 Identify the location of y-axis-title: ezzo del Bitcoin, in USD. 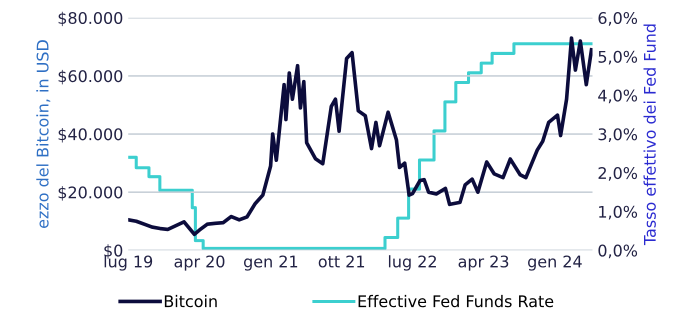
(43, 134).